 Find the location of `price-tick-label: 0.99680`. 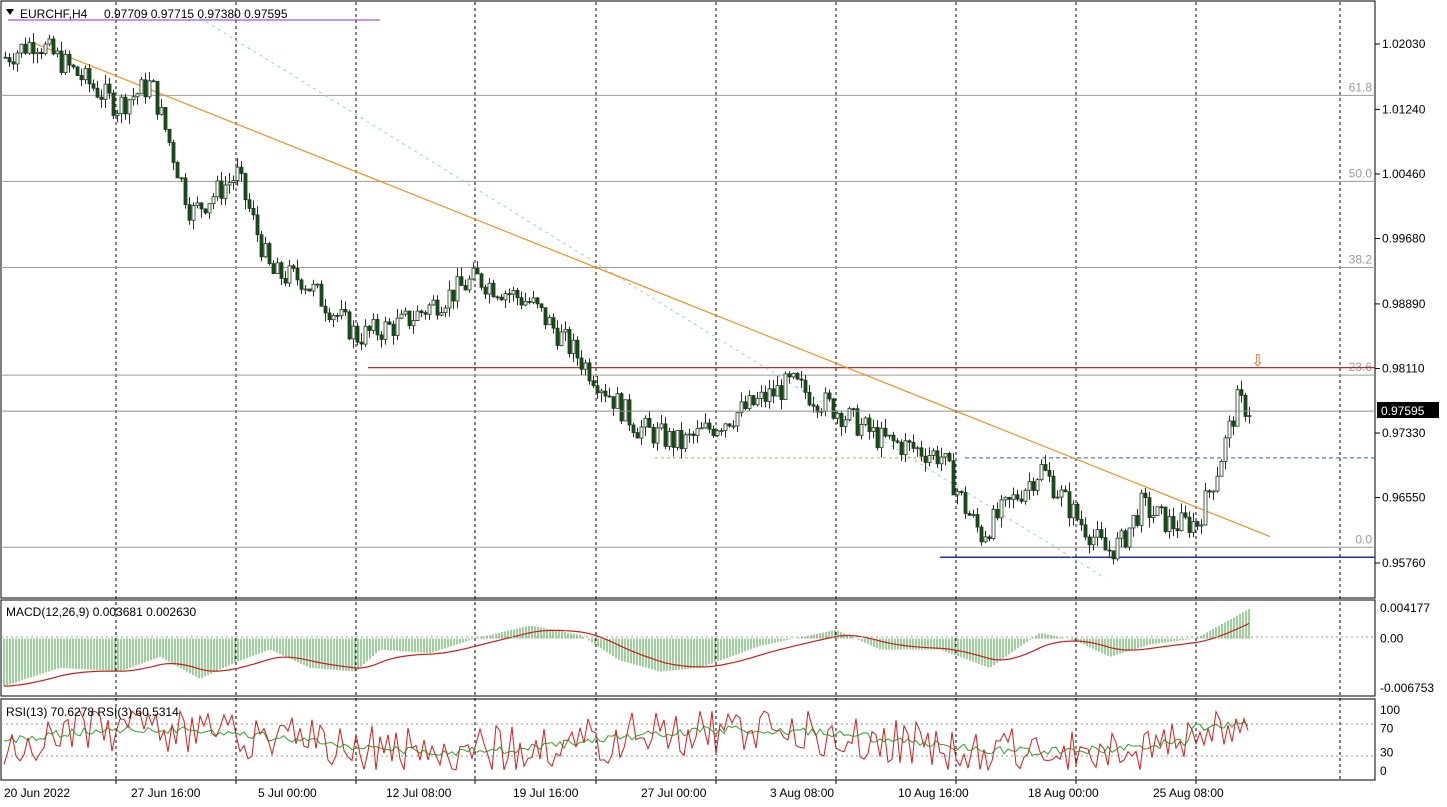

price-tick-label: 0.99680 is located at coordinates (1404, 239).